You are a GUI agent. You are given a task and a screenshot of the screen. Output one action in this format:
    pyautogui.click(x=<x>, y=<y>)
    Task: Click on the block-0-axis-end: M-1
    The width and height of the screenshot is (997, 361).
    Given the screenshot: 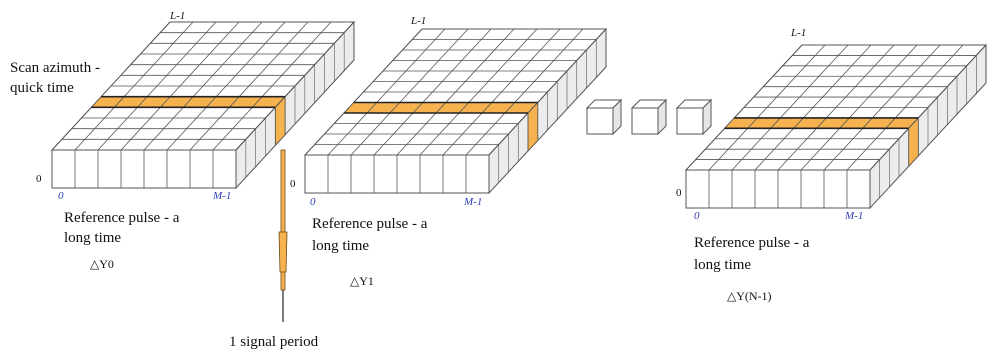 What is the action you would take?
    pyautogui.click(x=221, y=196)
    